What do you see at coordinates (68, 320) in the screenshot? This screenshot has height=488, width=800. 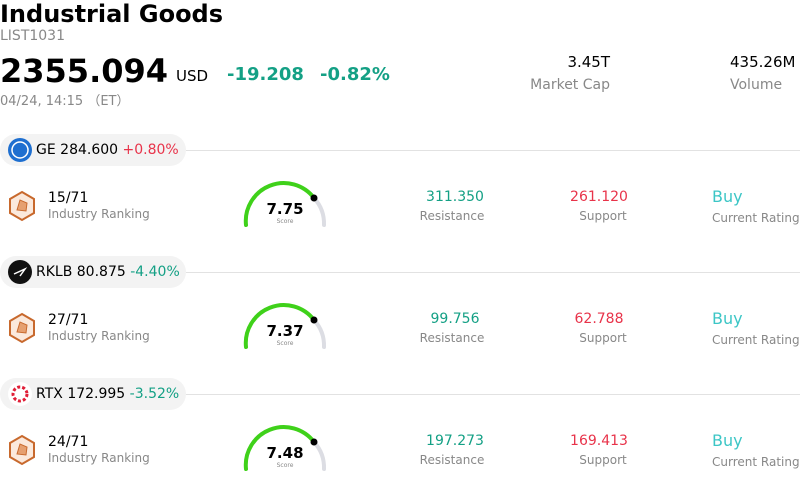 I see `rank: 27/71` at bounding box center [68, 320].